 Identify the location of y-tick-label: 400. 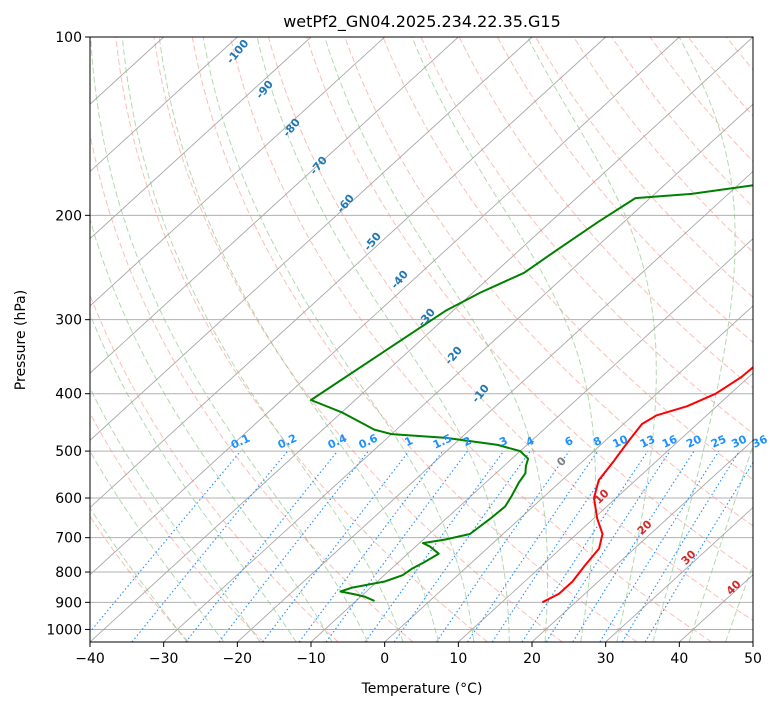
(68, 395).